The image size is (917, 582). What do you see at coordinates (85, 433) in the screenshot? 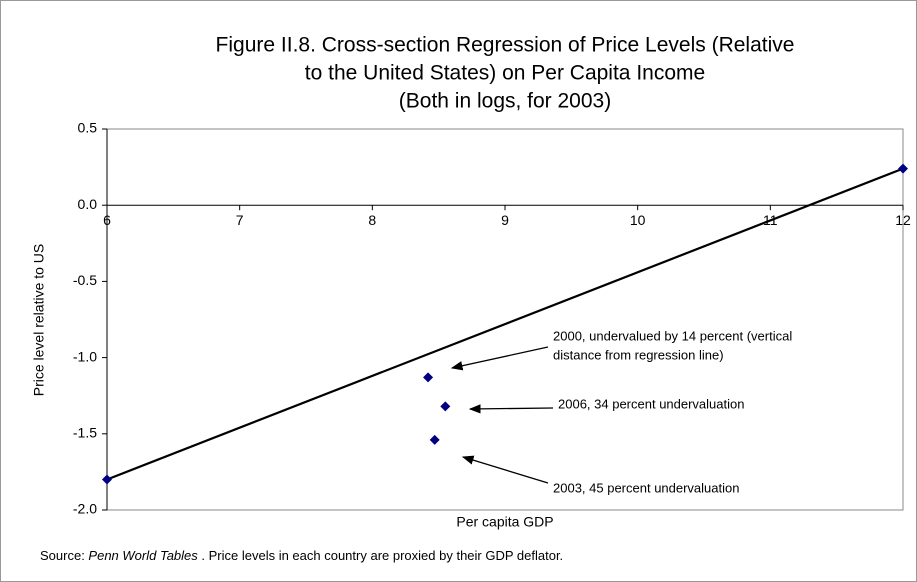
I see `y-tick-label: -1.5` at bounding box center [85, 433].